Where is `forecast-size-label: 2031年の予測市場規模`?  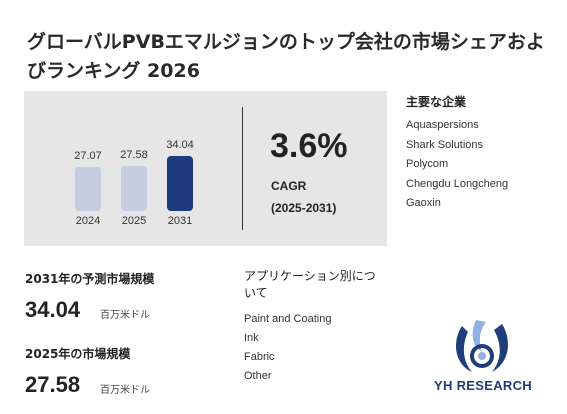
forecast-size-label: 2031年の予測市場規模 is located at coordinates (90, 279).